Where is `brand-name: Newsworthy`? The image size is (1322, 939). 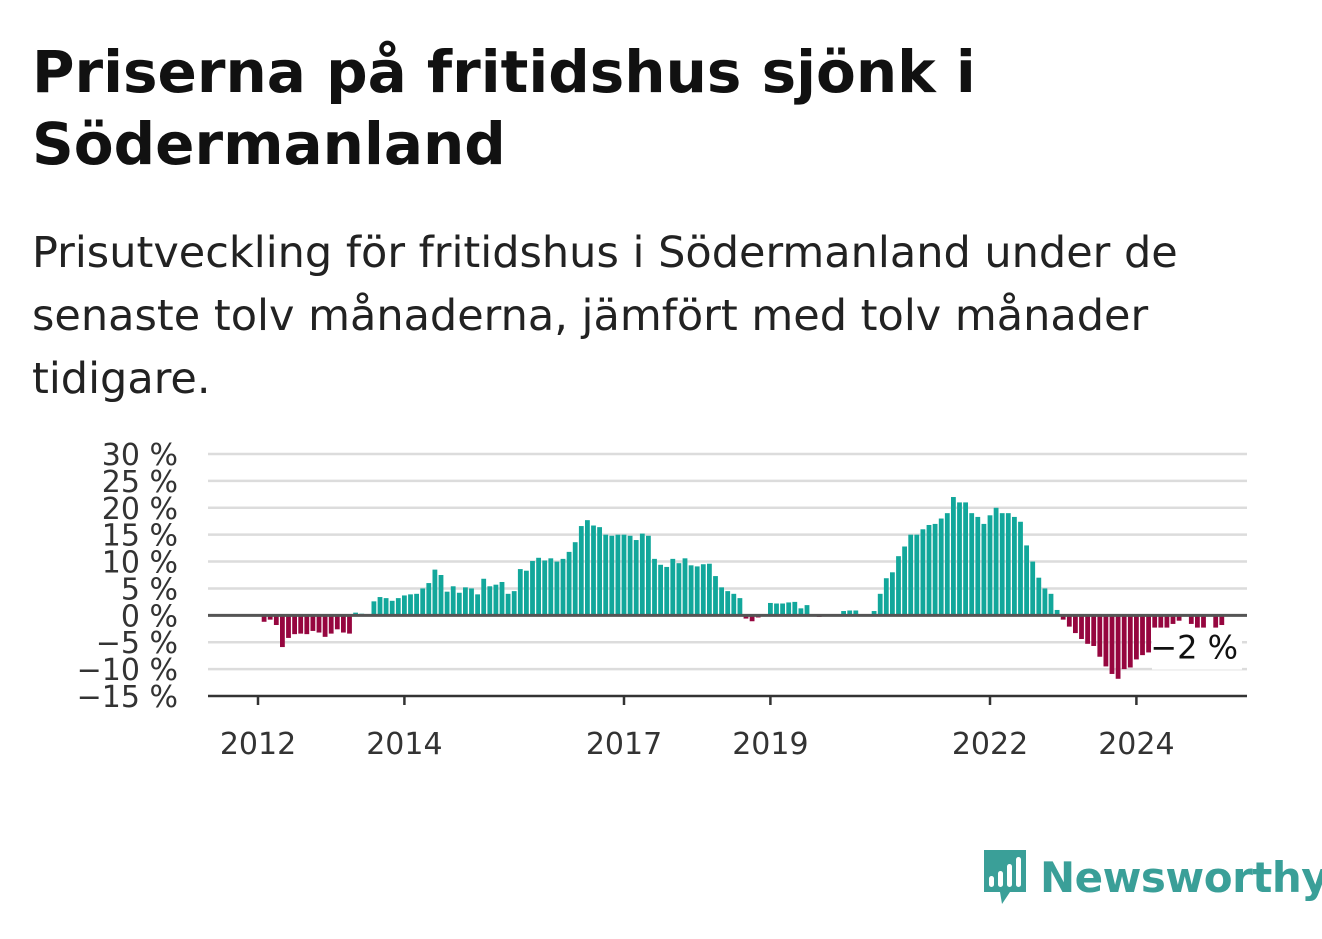
brand-name: Newsworthy is located at coordinates (1181, 877).